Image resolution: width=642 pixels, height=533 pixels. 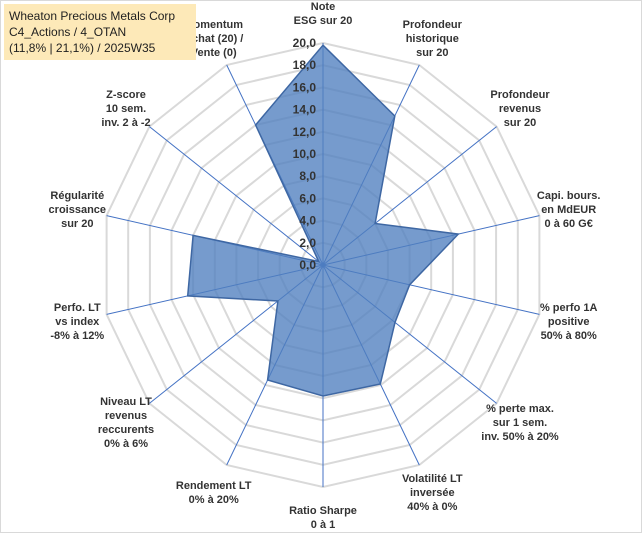 I want to click on radial-tick-label: 16,0, so click(x=305, y=87).